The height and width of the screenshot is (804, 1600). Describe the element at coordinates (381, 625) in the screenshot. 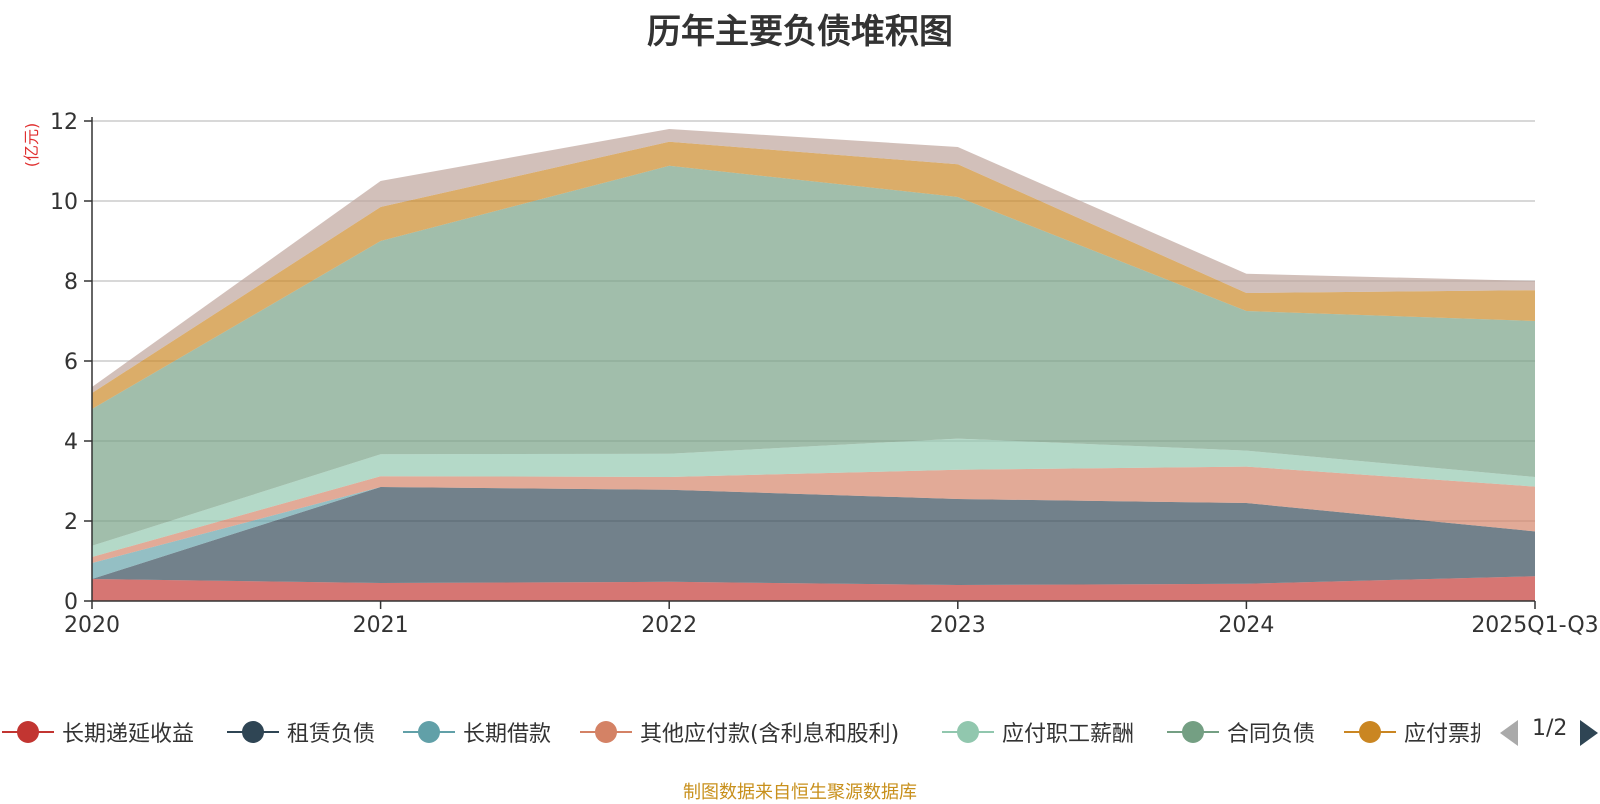

I see `x-tick-label: 2021` at that location.